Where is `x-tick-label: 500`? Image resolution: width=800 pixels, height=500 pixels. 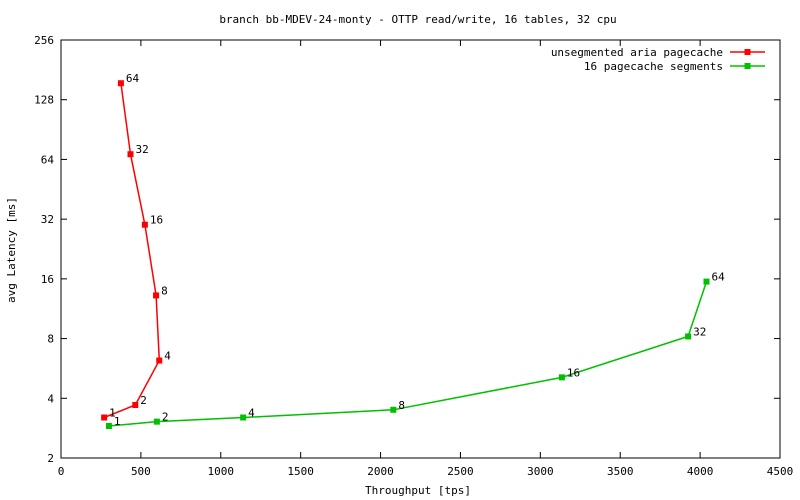
x-tick-label: 500 is located at coordinates (141, 471).